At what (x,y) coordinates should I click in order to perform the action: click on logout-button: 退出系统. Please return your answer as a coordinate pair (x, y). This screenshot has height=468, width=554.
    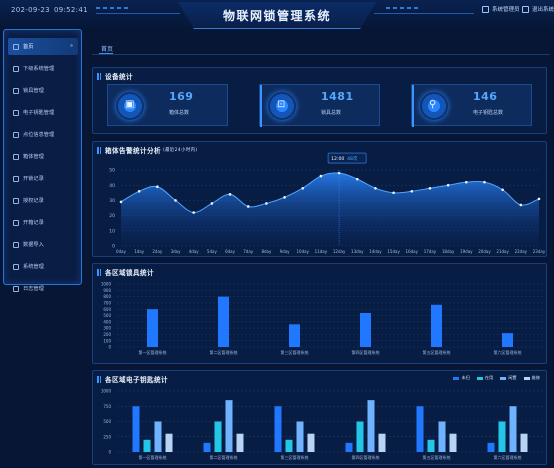
    Looking at the image, I should click on (538, 9).